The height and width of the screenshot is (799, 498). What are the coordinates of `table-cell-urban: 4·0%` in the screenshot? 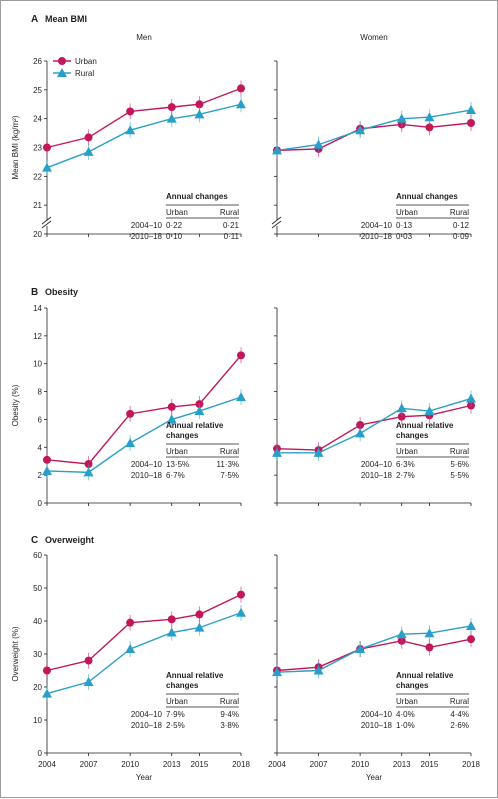 It's located at (405, 714).